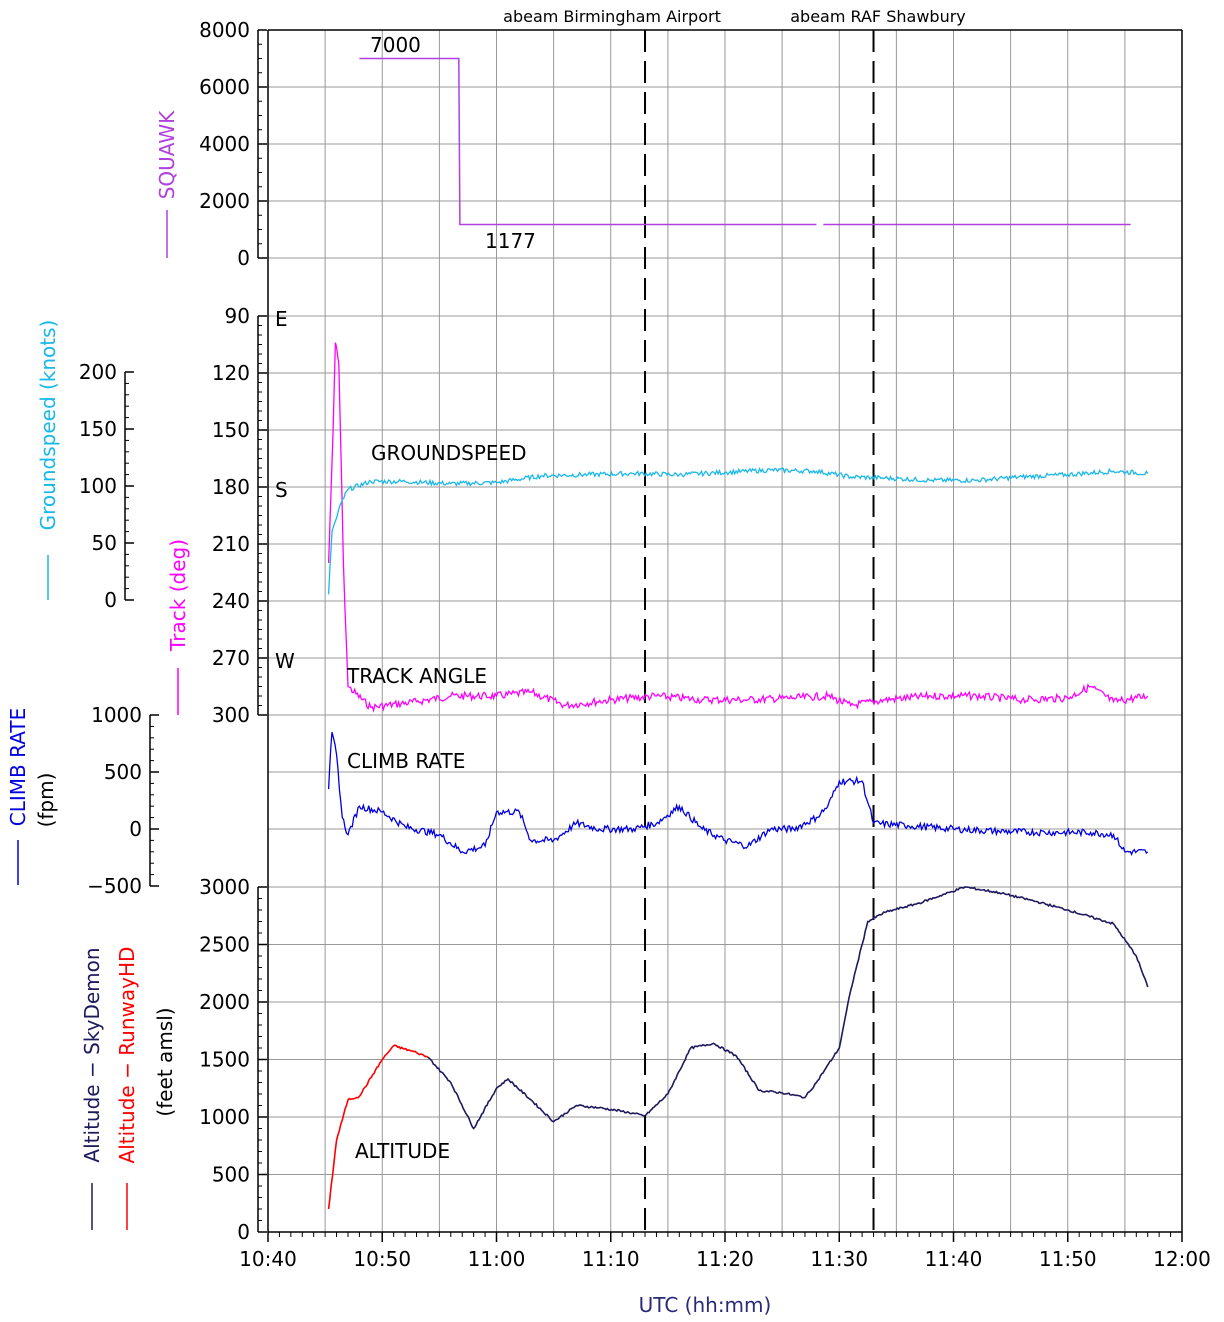 The width and height of the screenshot is (1224, 1322). I want to click on altitude-tick-label: 1500, so click(224, 1060).